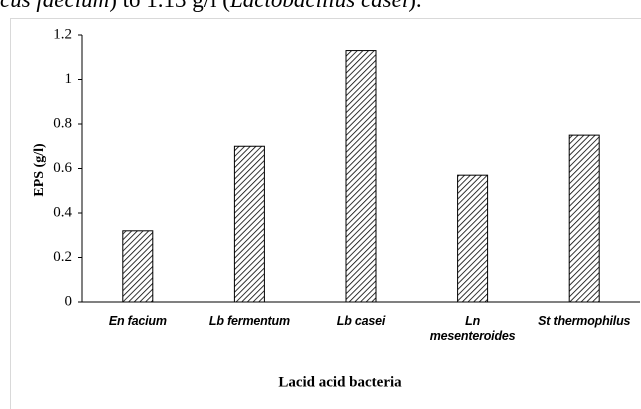 The height and width of the screenshot is (409, 641). Describe the element at coordinates (249, 321) in the screenshot. I see `x-tick-label: Lb fermentum` at that location.